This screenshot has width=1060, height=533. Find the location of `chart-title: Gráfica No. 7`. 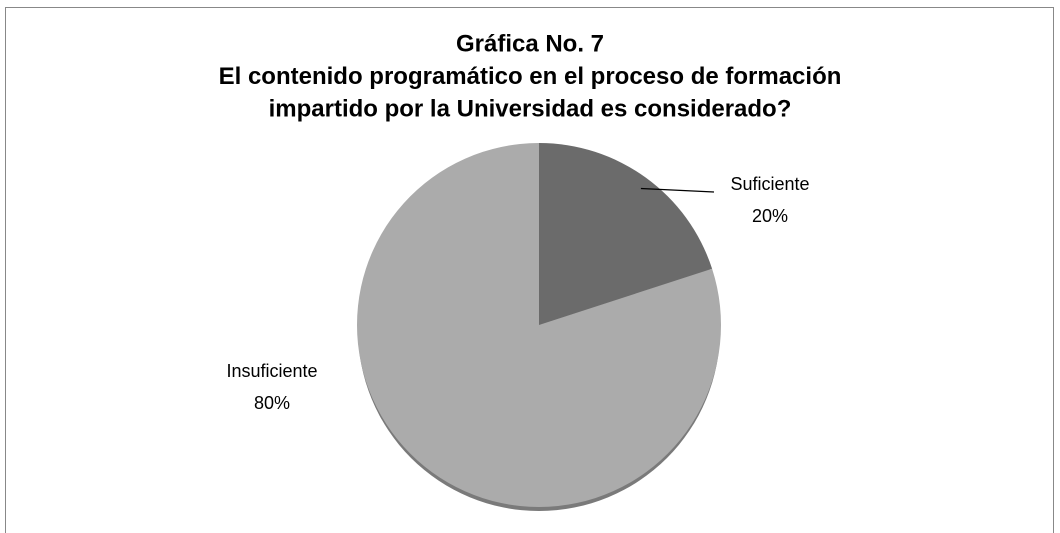

chart-title: Gráfica No. 7 is located at coordinates (530, 43).